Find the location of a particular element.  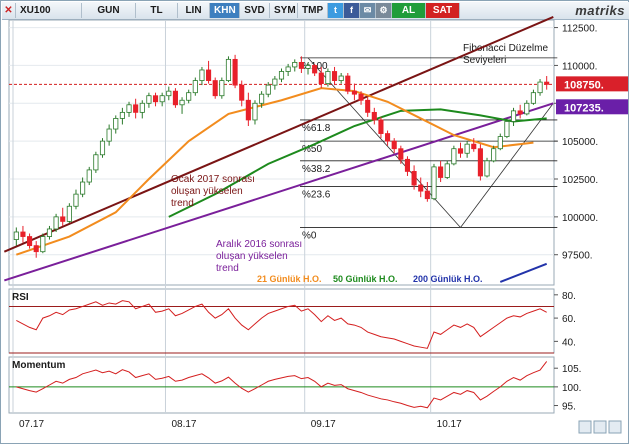

facebook-icon: f is located at coordinates (352, 10).